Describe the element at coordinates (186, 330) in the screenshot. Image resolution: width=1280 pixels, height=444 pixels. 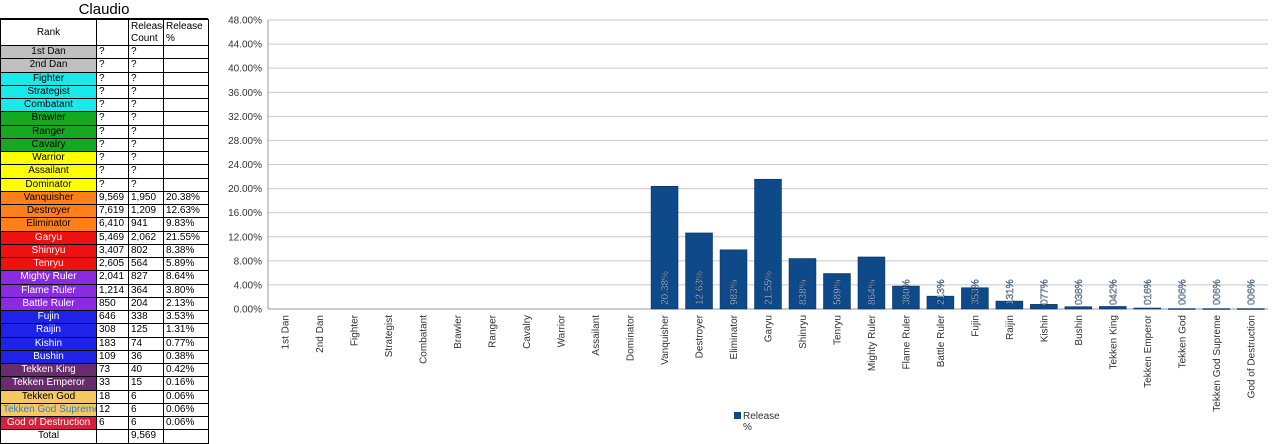
I see `pct-cell: 1.31%` at that location.